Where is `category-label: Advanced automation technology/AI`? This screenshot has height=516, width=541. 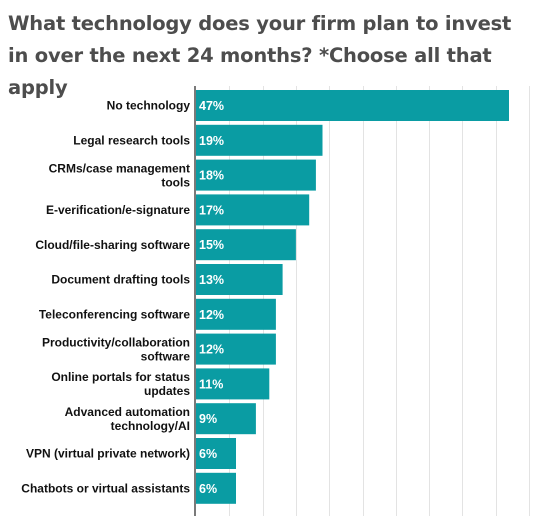 category-label: Advanced automation technology/AI is located at coordinates (127, 419).